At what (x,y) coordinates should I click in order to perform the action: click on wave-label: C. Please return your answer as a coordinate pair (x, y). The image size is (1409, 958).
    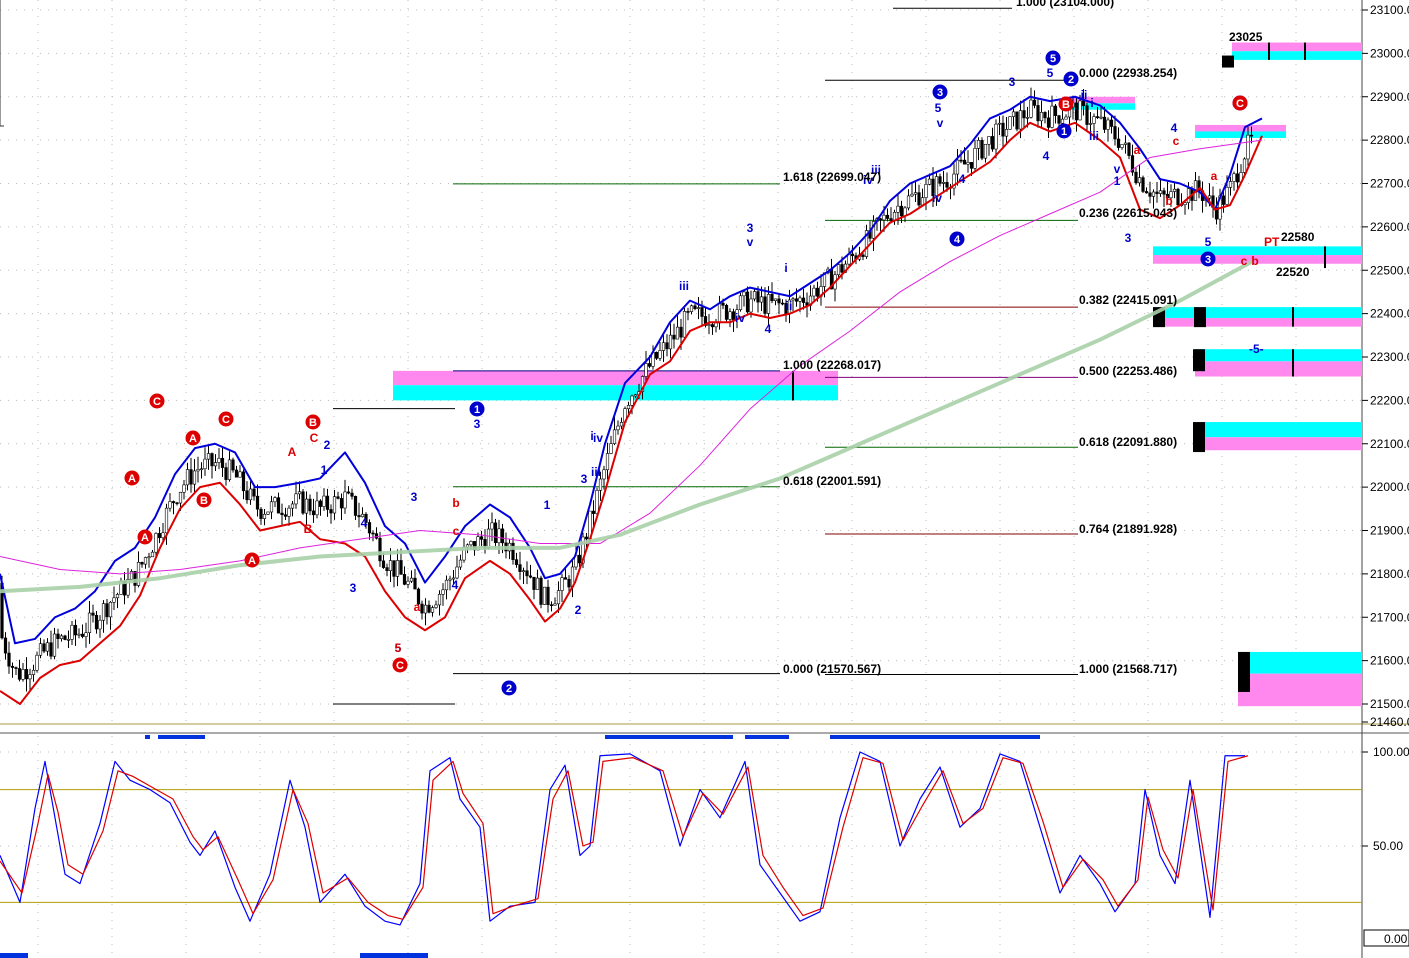
    Looking at the image, I should click on (314, 438).